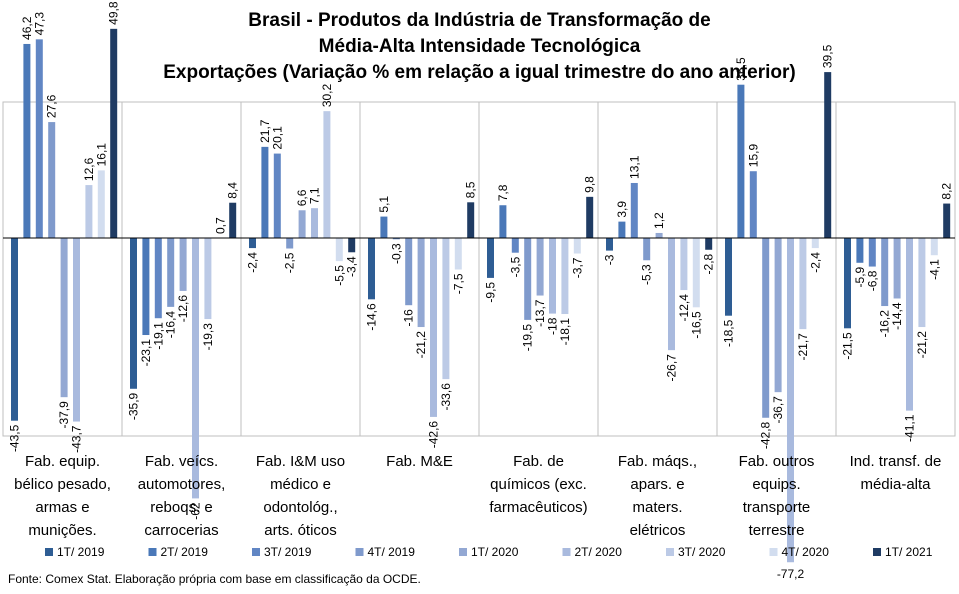 Image resolution: width=959 pixels, height=594 pixels. What do you see at coordinates (934, 269) in the screenshot?
I see `data-label: -4,1` at bounding box center [934, 269].